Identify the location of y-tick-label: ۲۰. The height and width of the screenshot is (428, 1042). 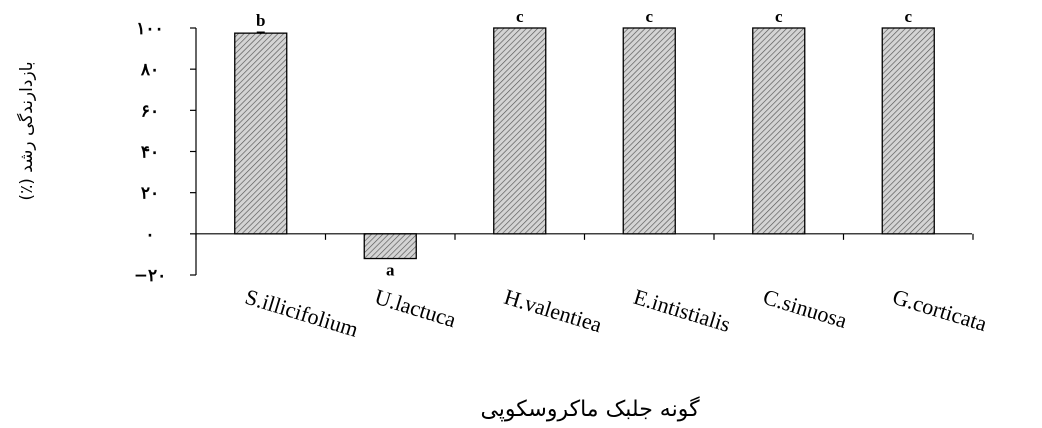
(150, 194).